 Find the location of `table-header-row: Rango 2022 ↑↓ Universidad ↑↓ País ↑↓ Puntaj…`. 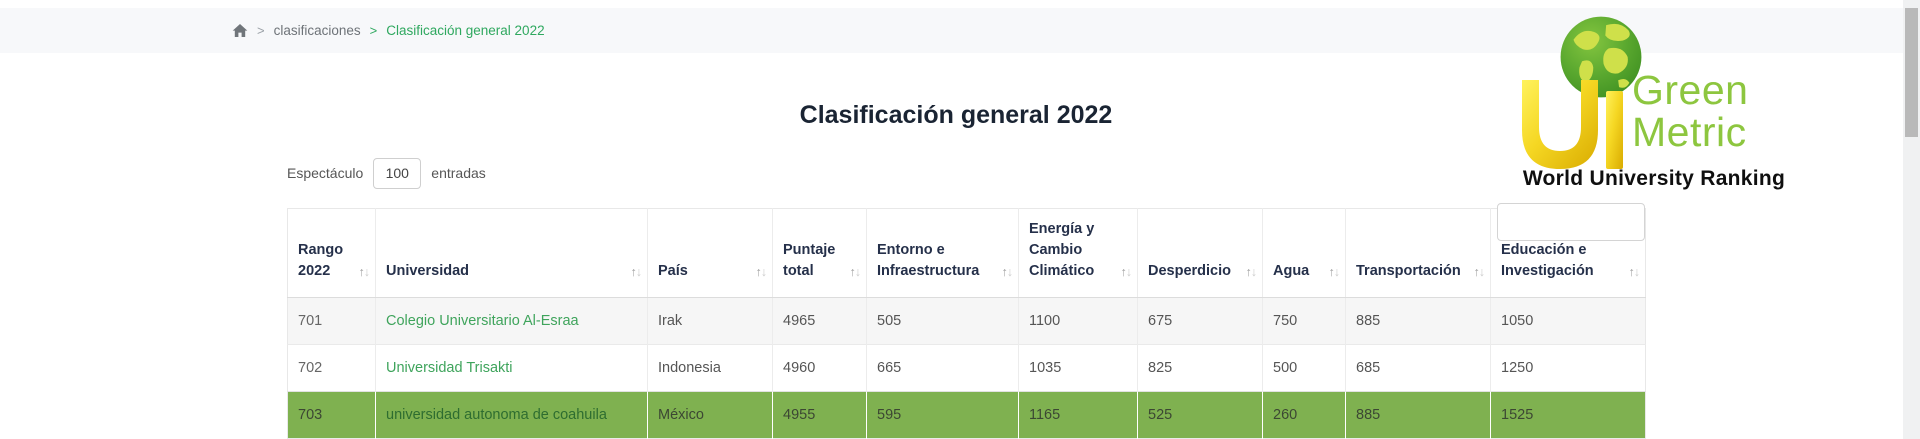

table-header-row: Rango 2022 ↑↓ Universidad ↑↓ País ↑↓ Puntaj… is located at coordinates (966, 253).